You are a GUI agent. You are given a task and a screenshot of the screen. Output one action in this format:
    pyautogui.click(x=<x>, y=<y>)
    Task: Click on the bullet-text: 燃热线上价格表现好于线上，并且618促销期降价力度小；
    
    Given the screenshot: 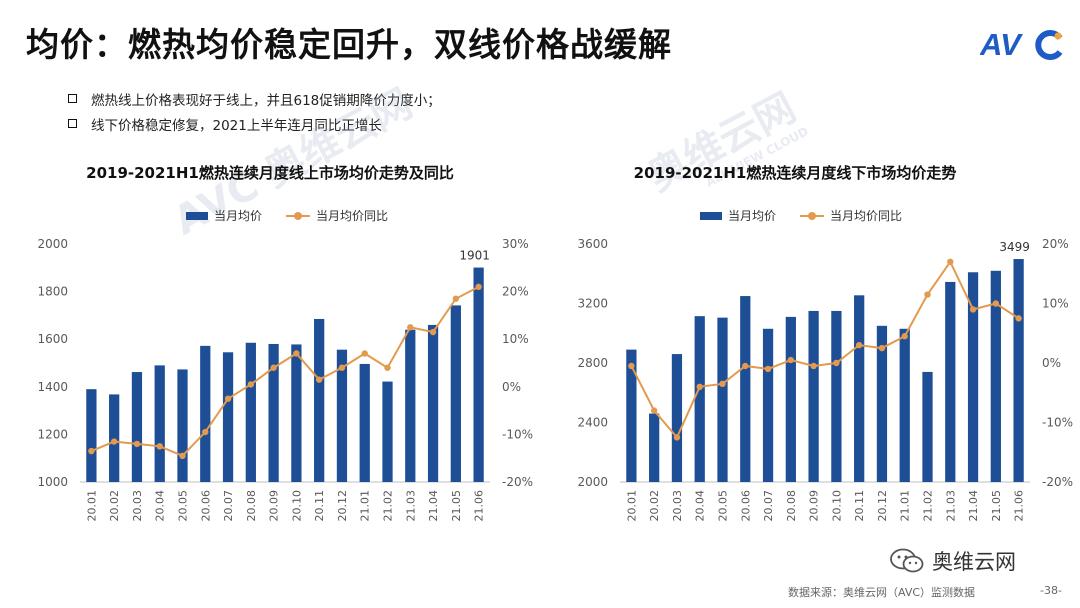 What is the action you would take?
    pyautogui.click(x=266, y=100)
    